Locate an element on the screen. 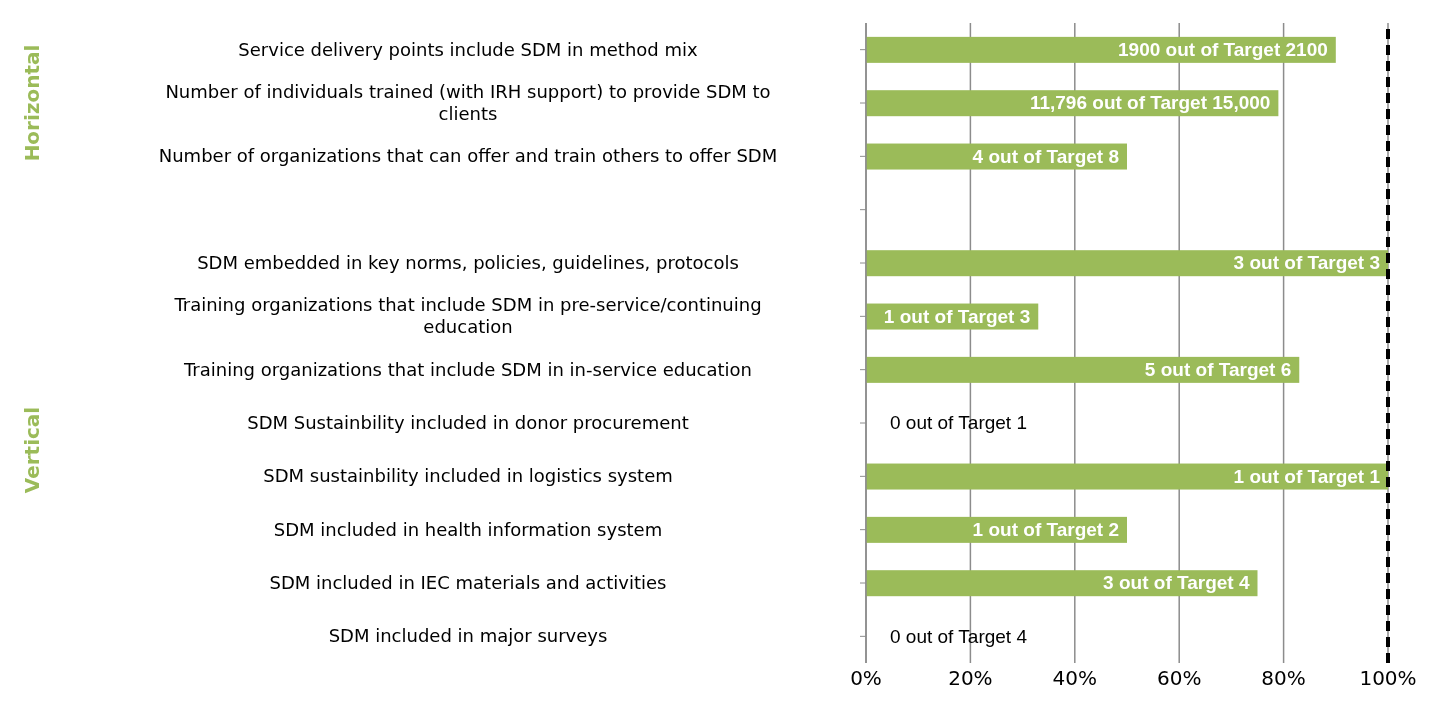 The image size is (1429, 707). x-tick-label: 100% is located at coordinates (1388, 678).